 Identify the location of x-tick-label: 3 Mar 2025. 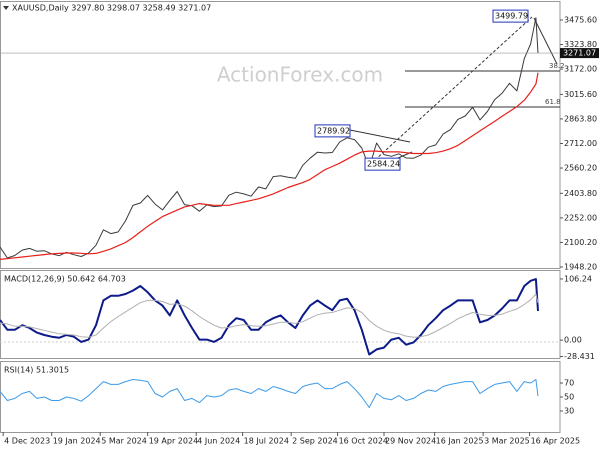
(507, 441).